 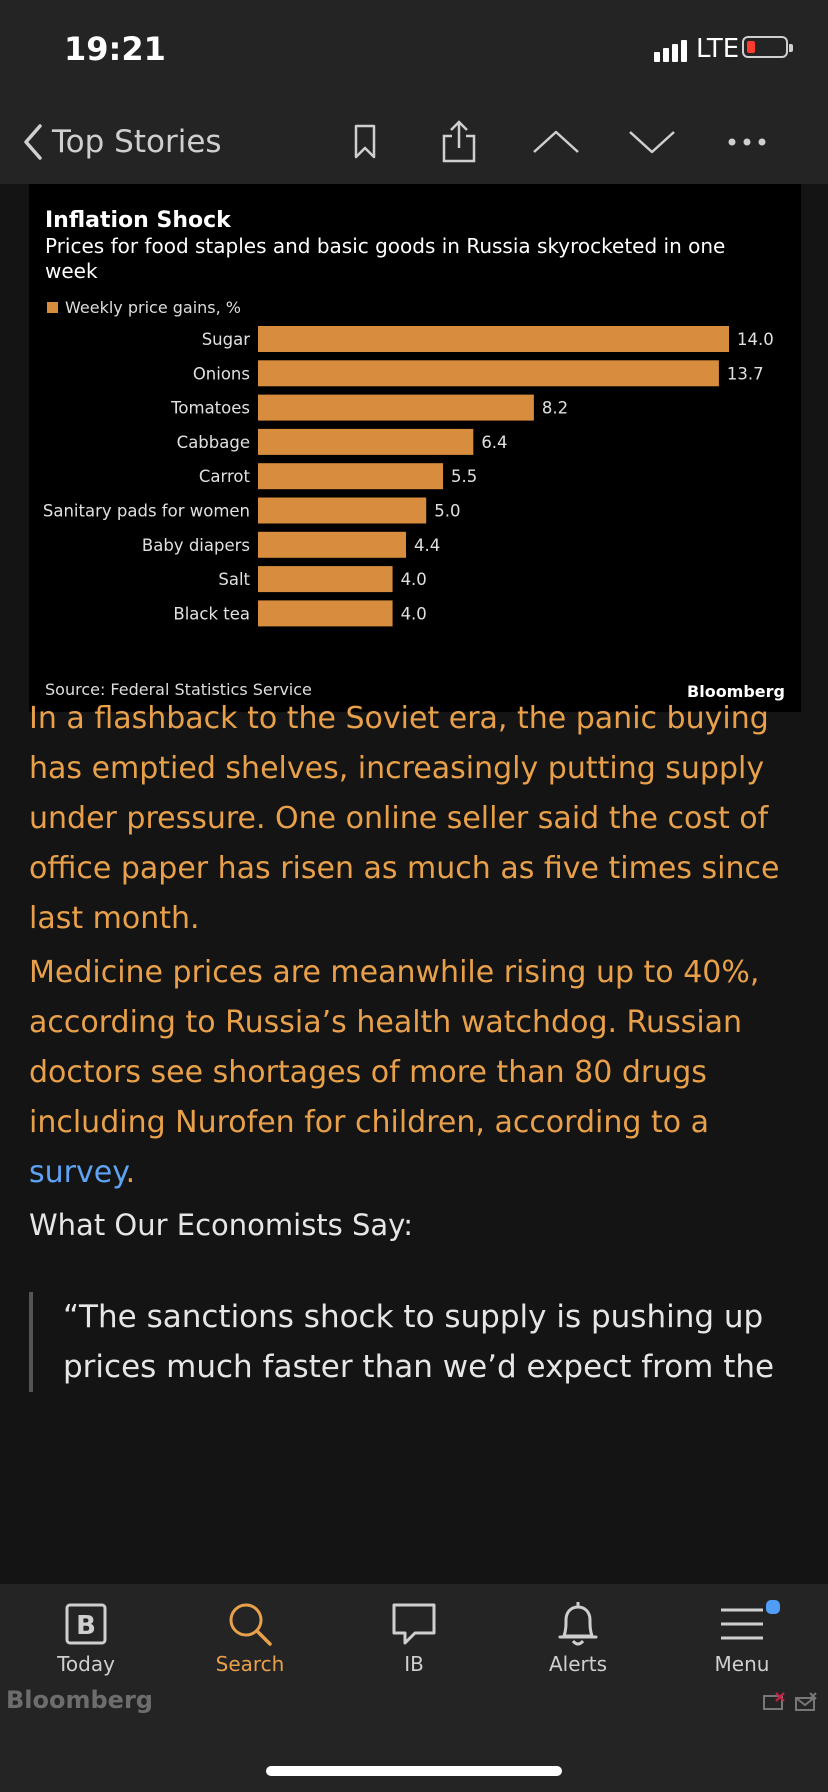 I want to click on bookmark-button, so click(x=365, y=142).